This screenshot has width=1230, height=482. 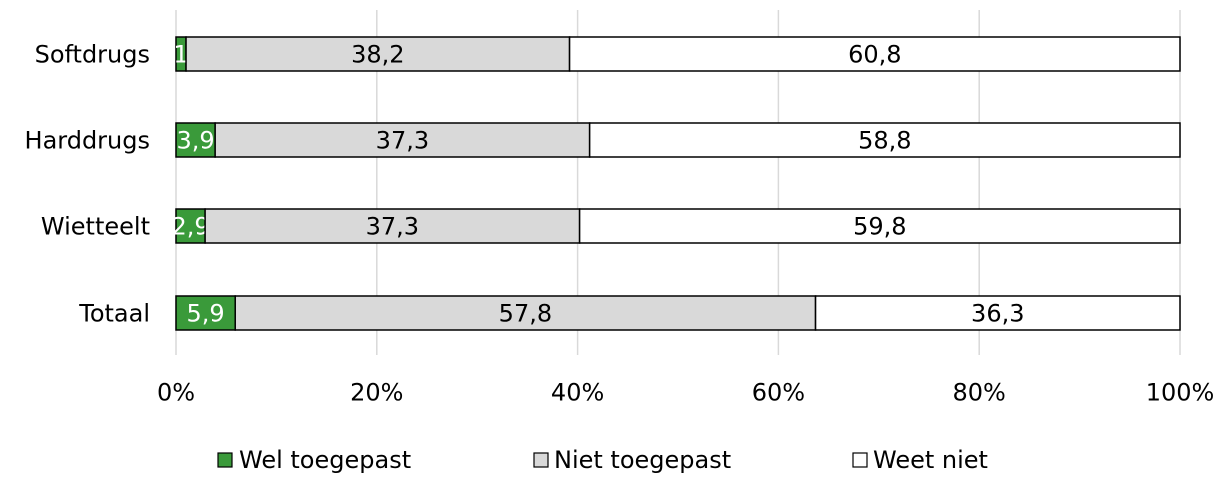 I want to click on data-label: 59,8, so click(x=879, y=227).